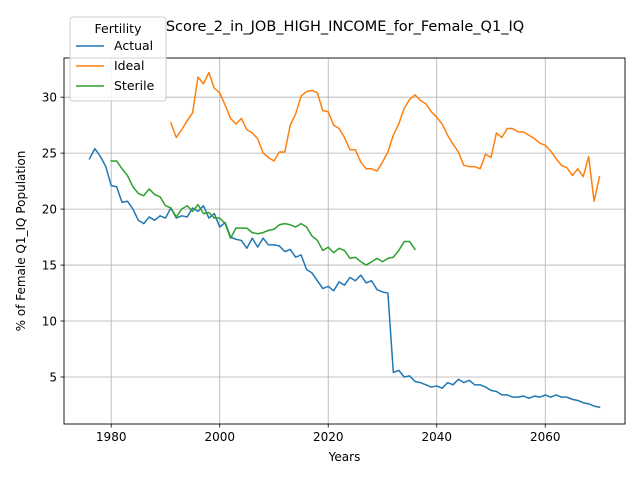 The width and height of the screenshot is (640, 480). Describe the element at coordinates (53, 237) in the screenshot. I see `y-axis: 5 10 15 20 25 30` at that location.